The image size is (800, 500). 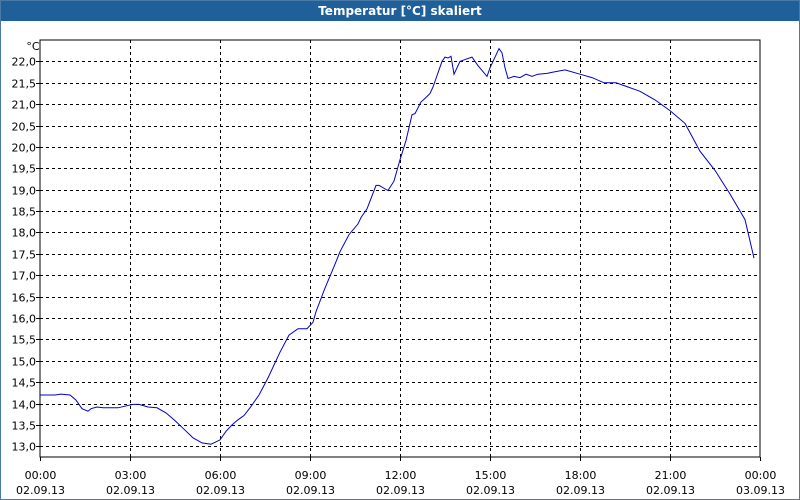 What do you see at coordinates (24, 127) in the screenshot?
I see `y-tick-label: 20,5` at bounding box center [24, 127].